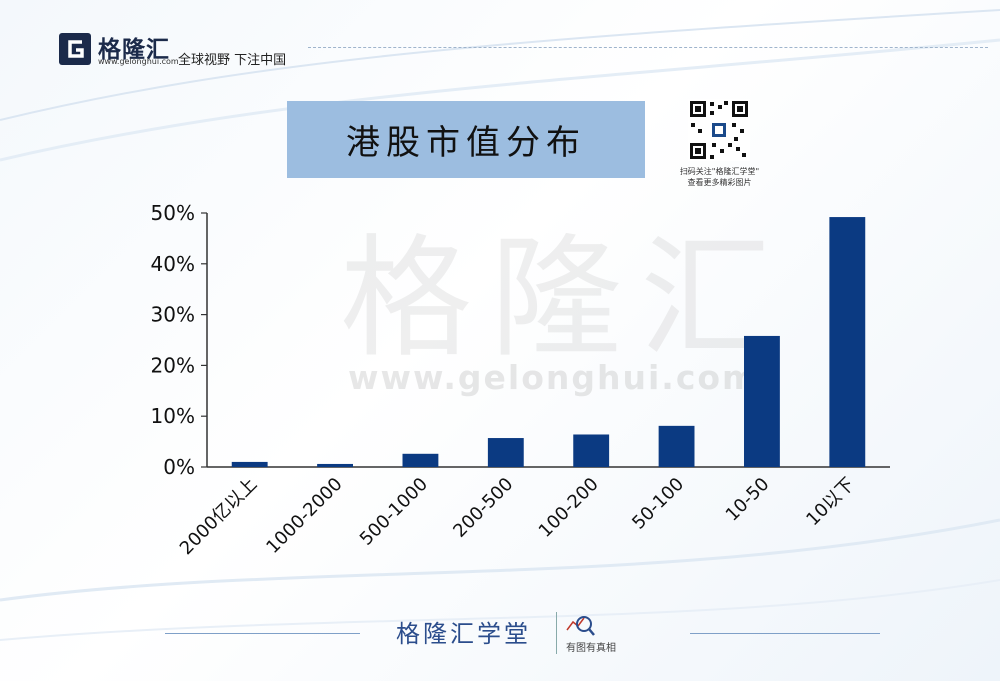 The image size is (1000, 681). Describe the element at coordinates (394, 512) in the screenshot. I see `x-tick-label: 500-1000` at that location.